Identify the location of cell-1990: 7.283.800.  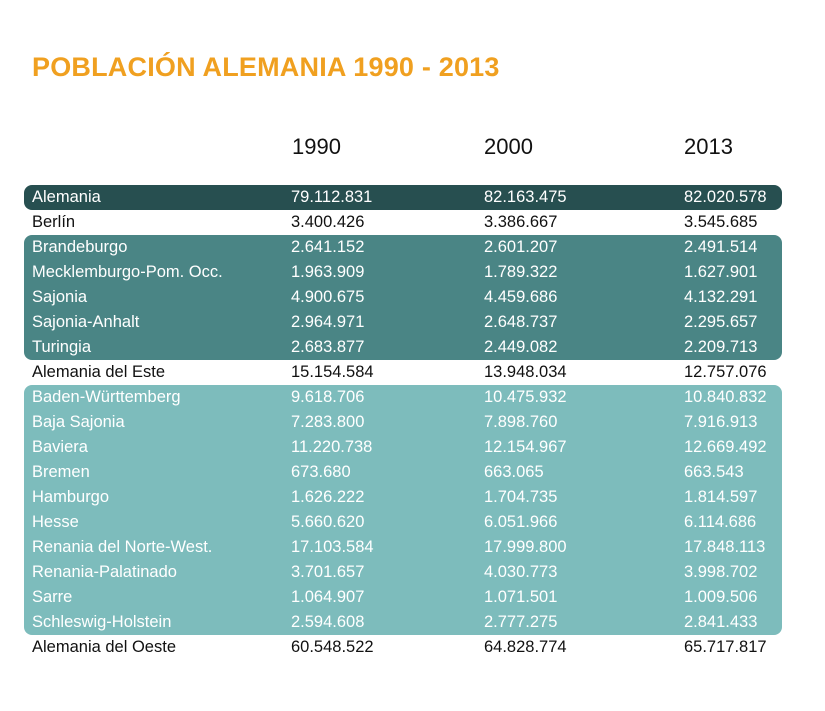
(328, 422).